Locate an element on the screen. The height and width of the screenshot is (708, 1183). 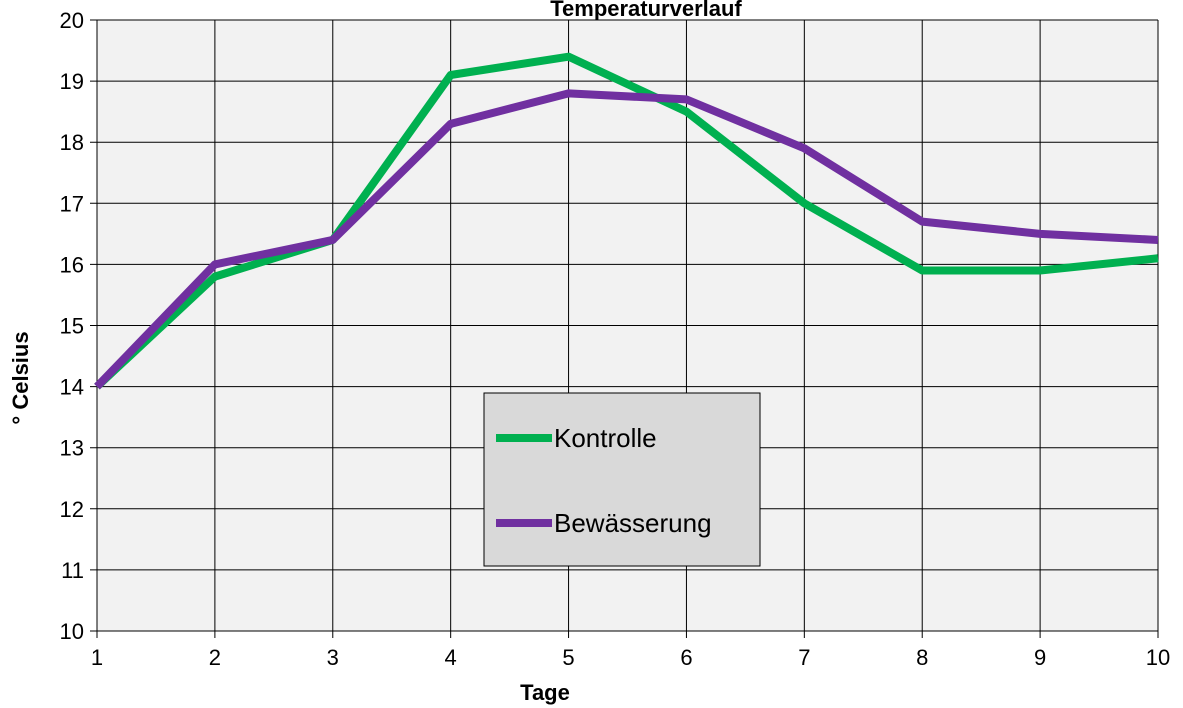
y-tick-labels: 10 11 12 13 14 15 16 17 18 19 20 is located at coordinates (72, 326).